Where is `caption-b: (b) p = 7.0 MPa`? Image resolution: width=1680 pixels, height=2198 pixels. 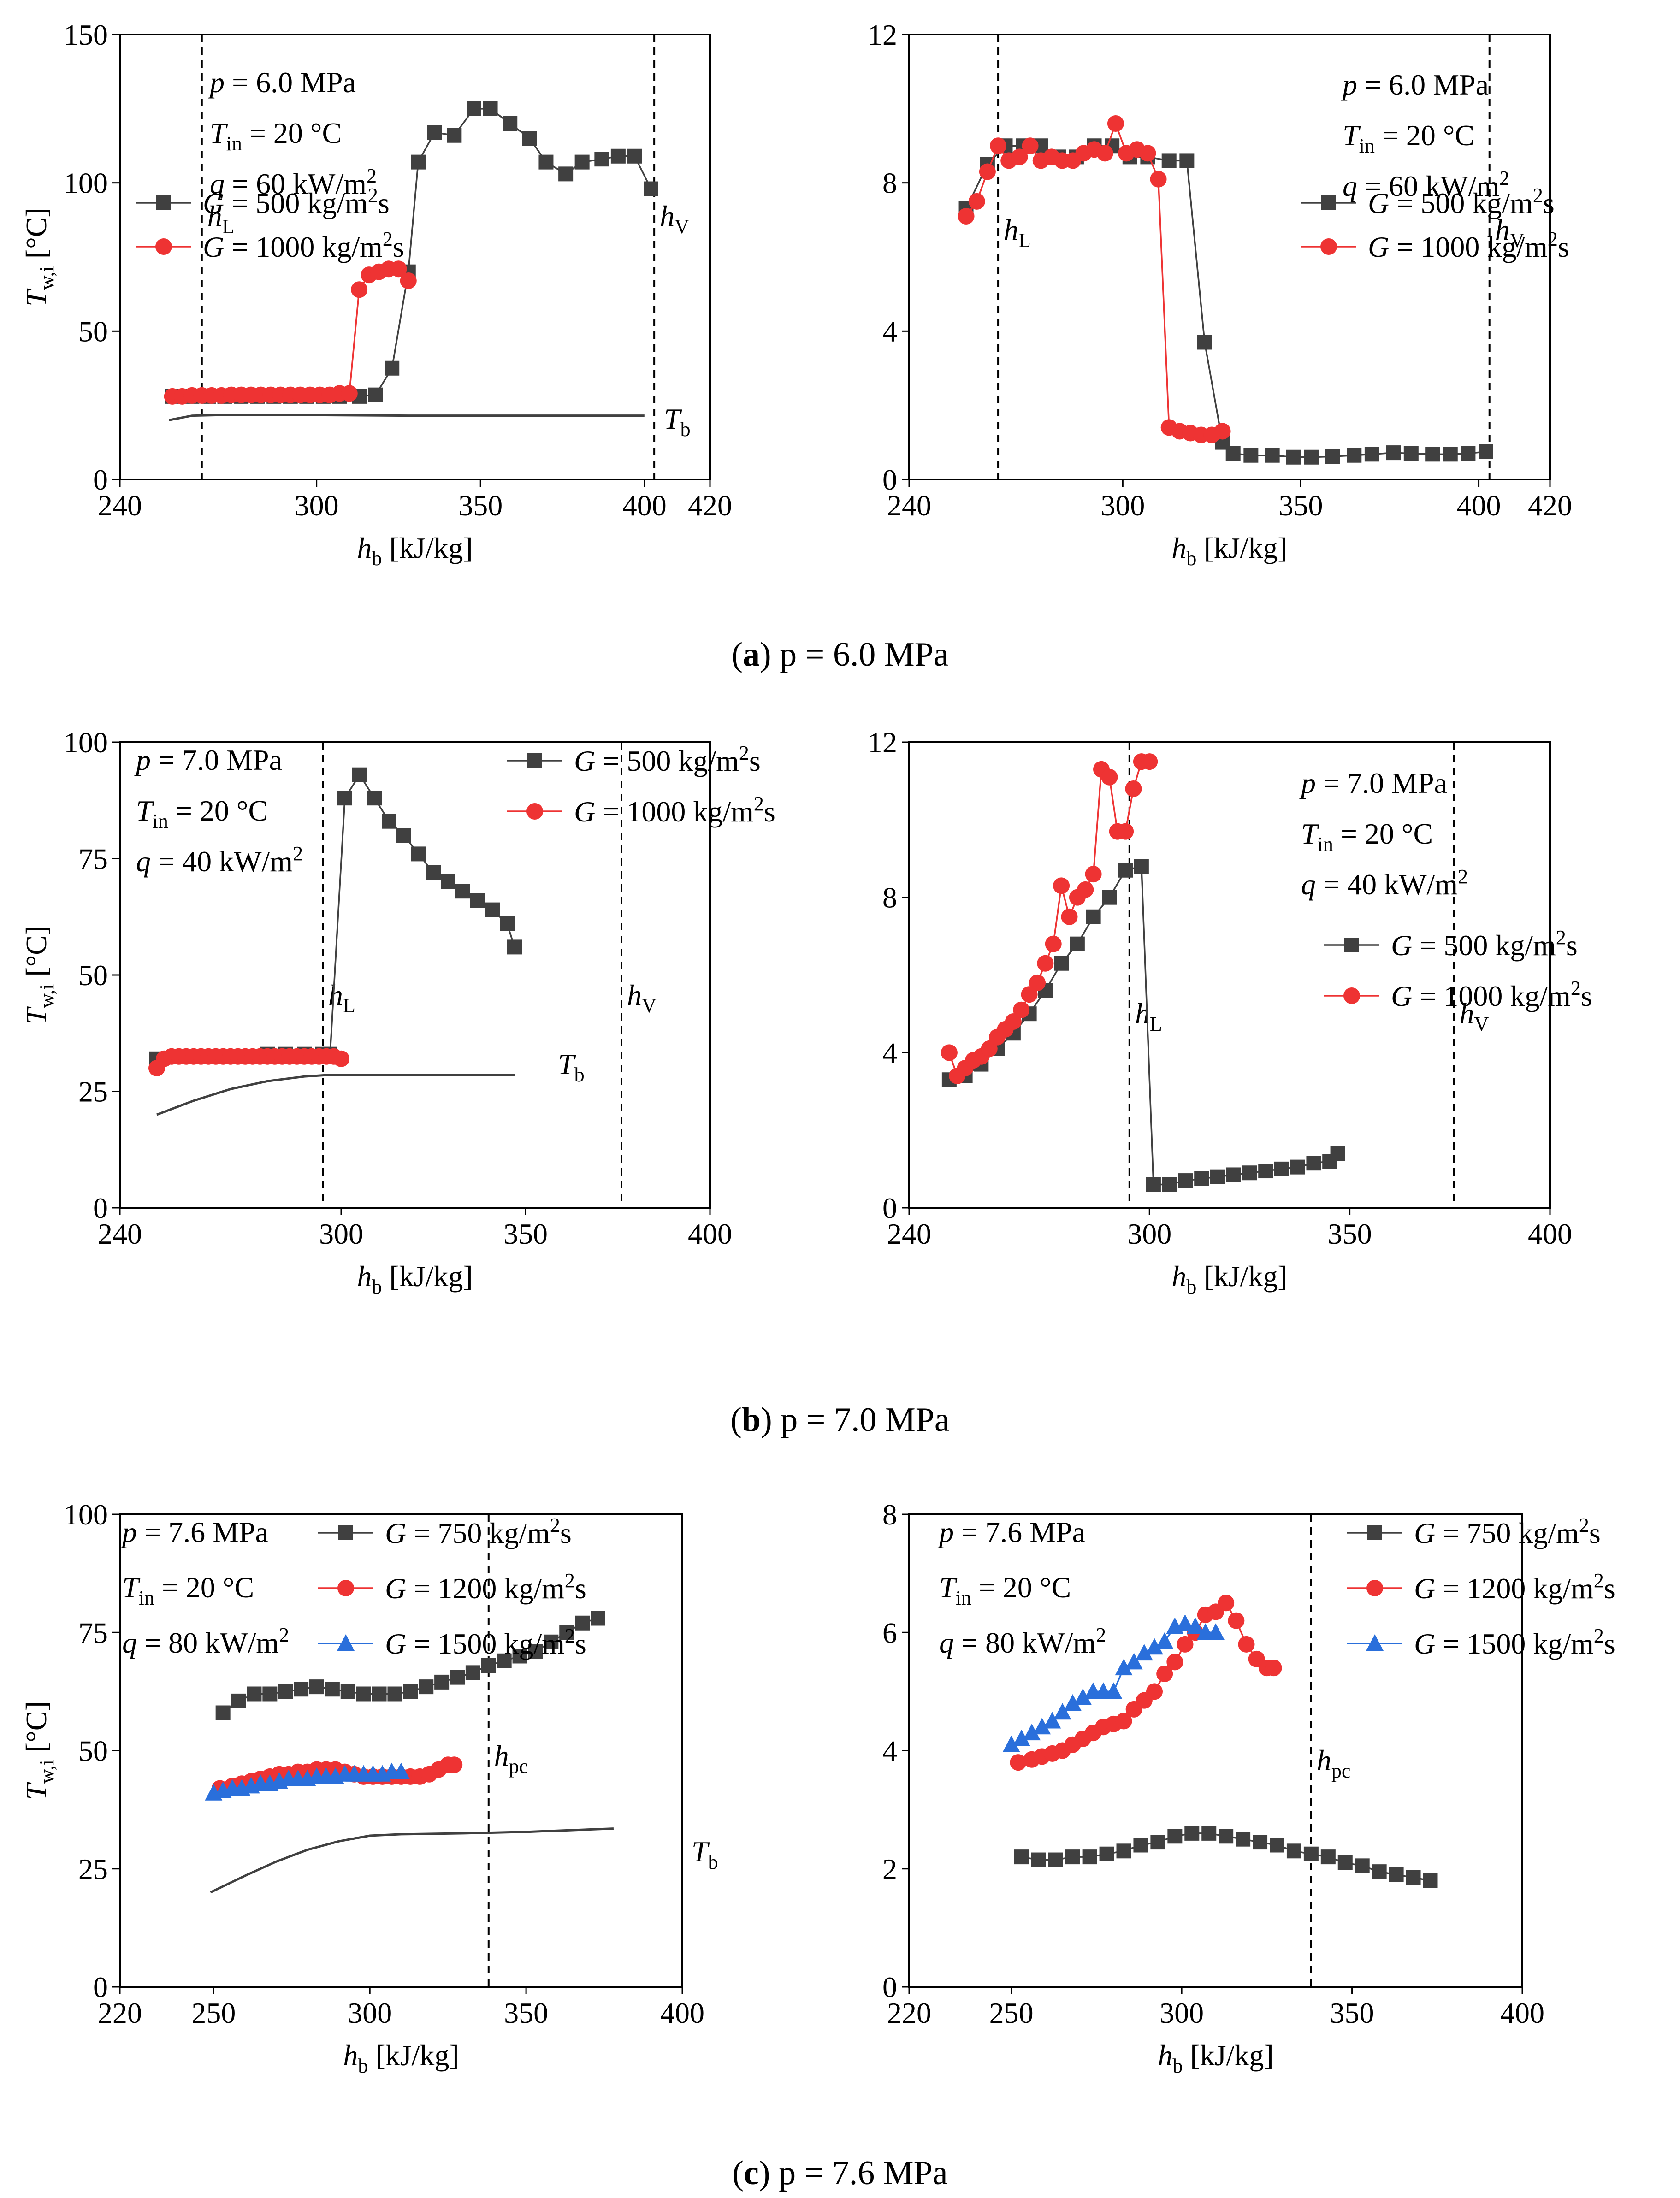
caption-b: (b) p = 7.0 MPa is located at coordinates (840, 1420).